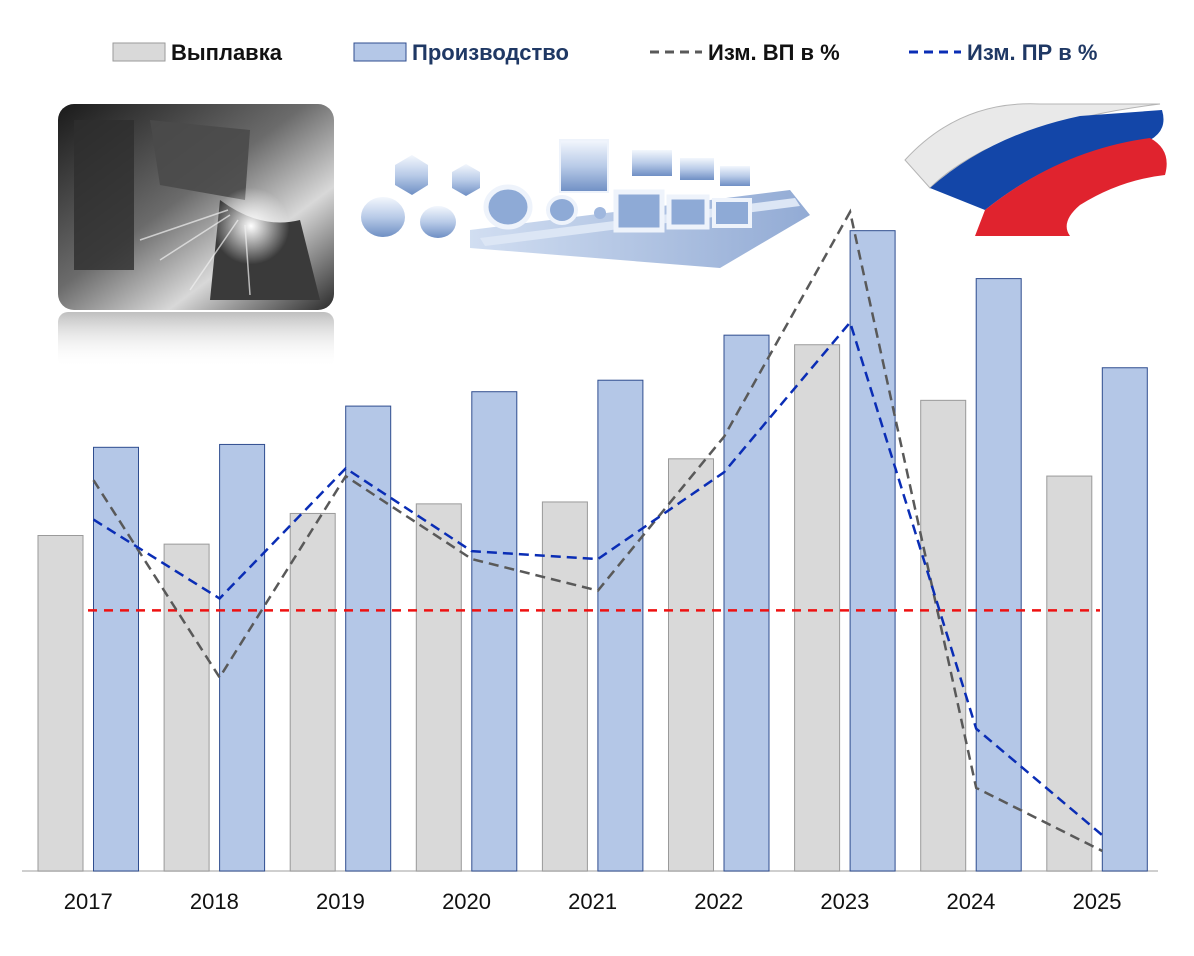 This screenshot has width=1194, height=956. What do you see at coordinates (718, 901) in the screenshot?
I see `x-tick-label: 2022` at bounding box center [718, 901].